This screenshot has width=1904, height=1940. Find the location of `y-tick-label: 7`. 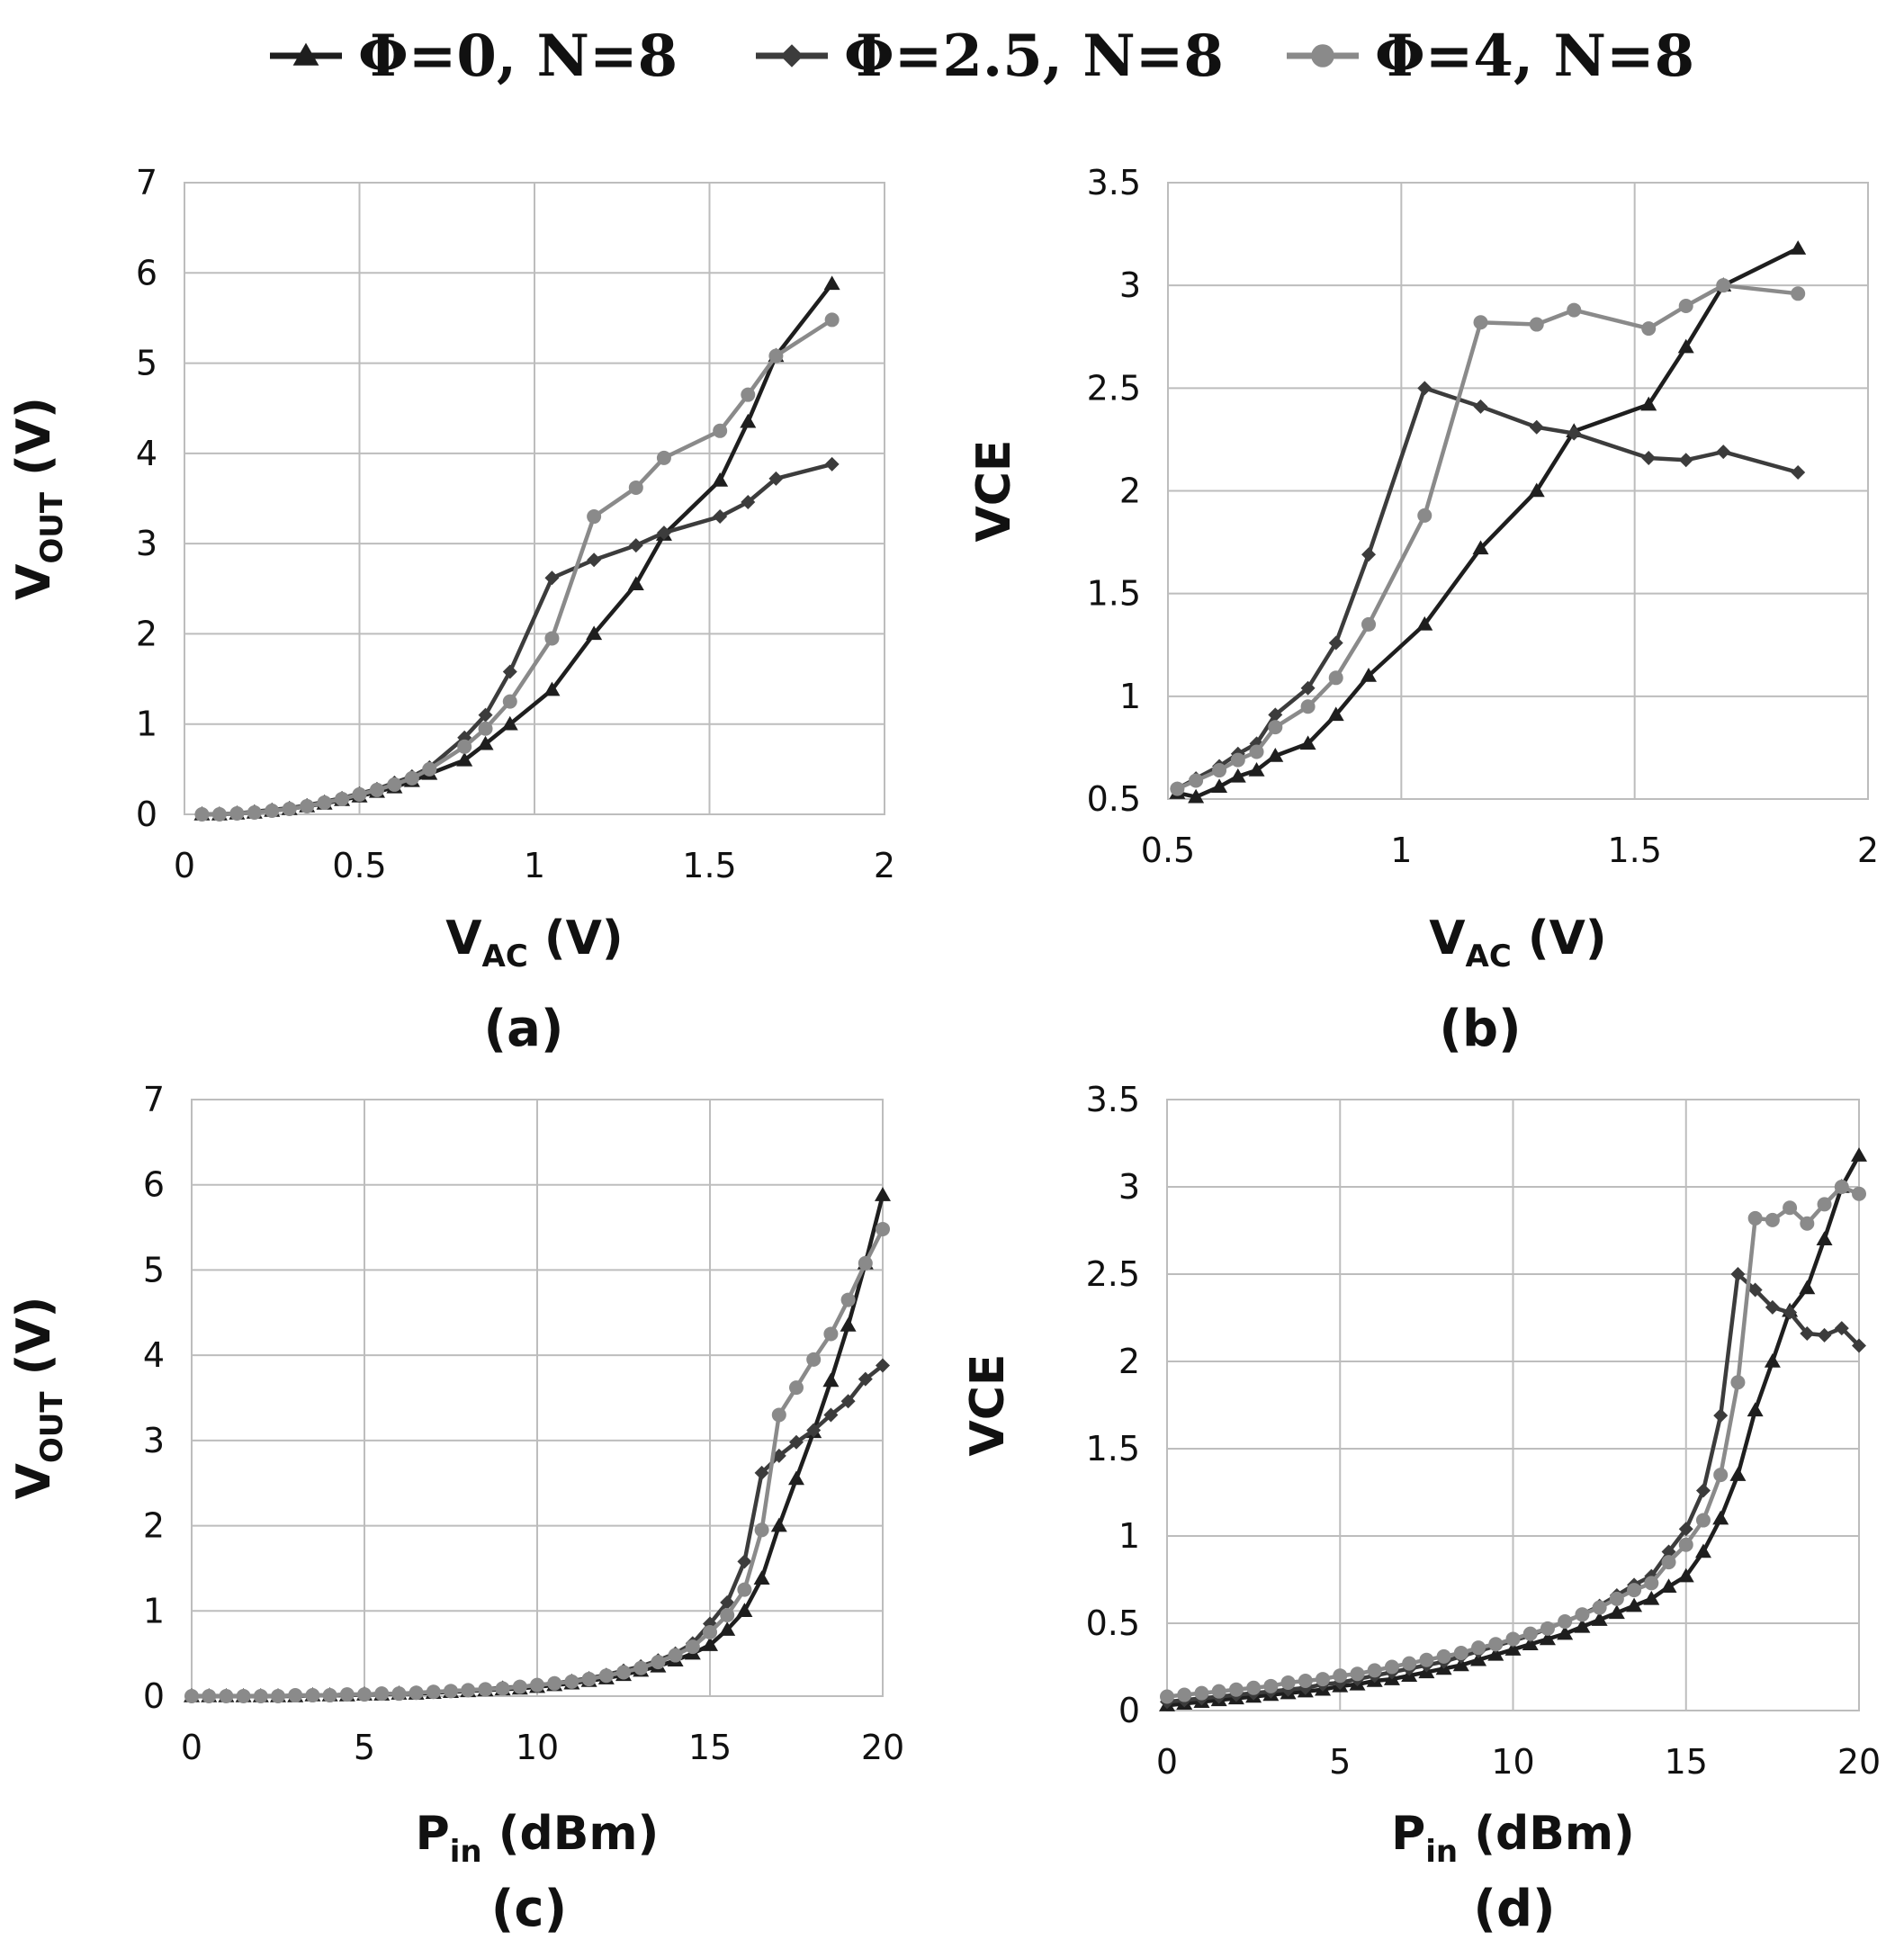

y-tick-label: 7 is located at coordinates (154, 1100).